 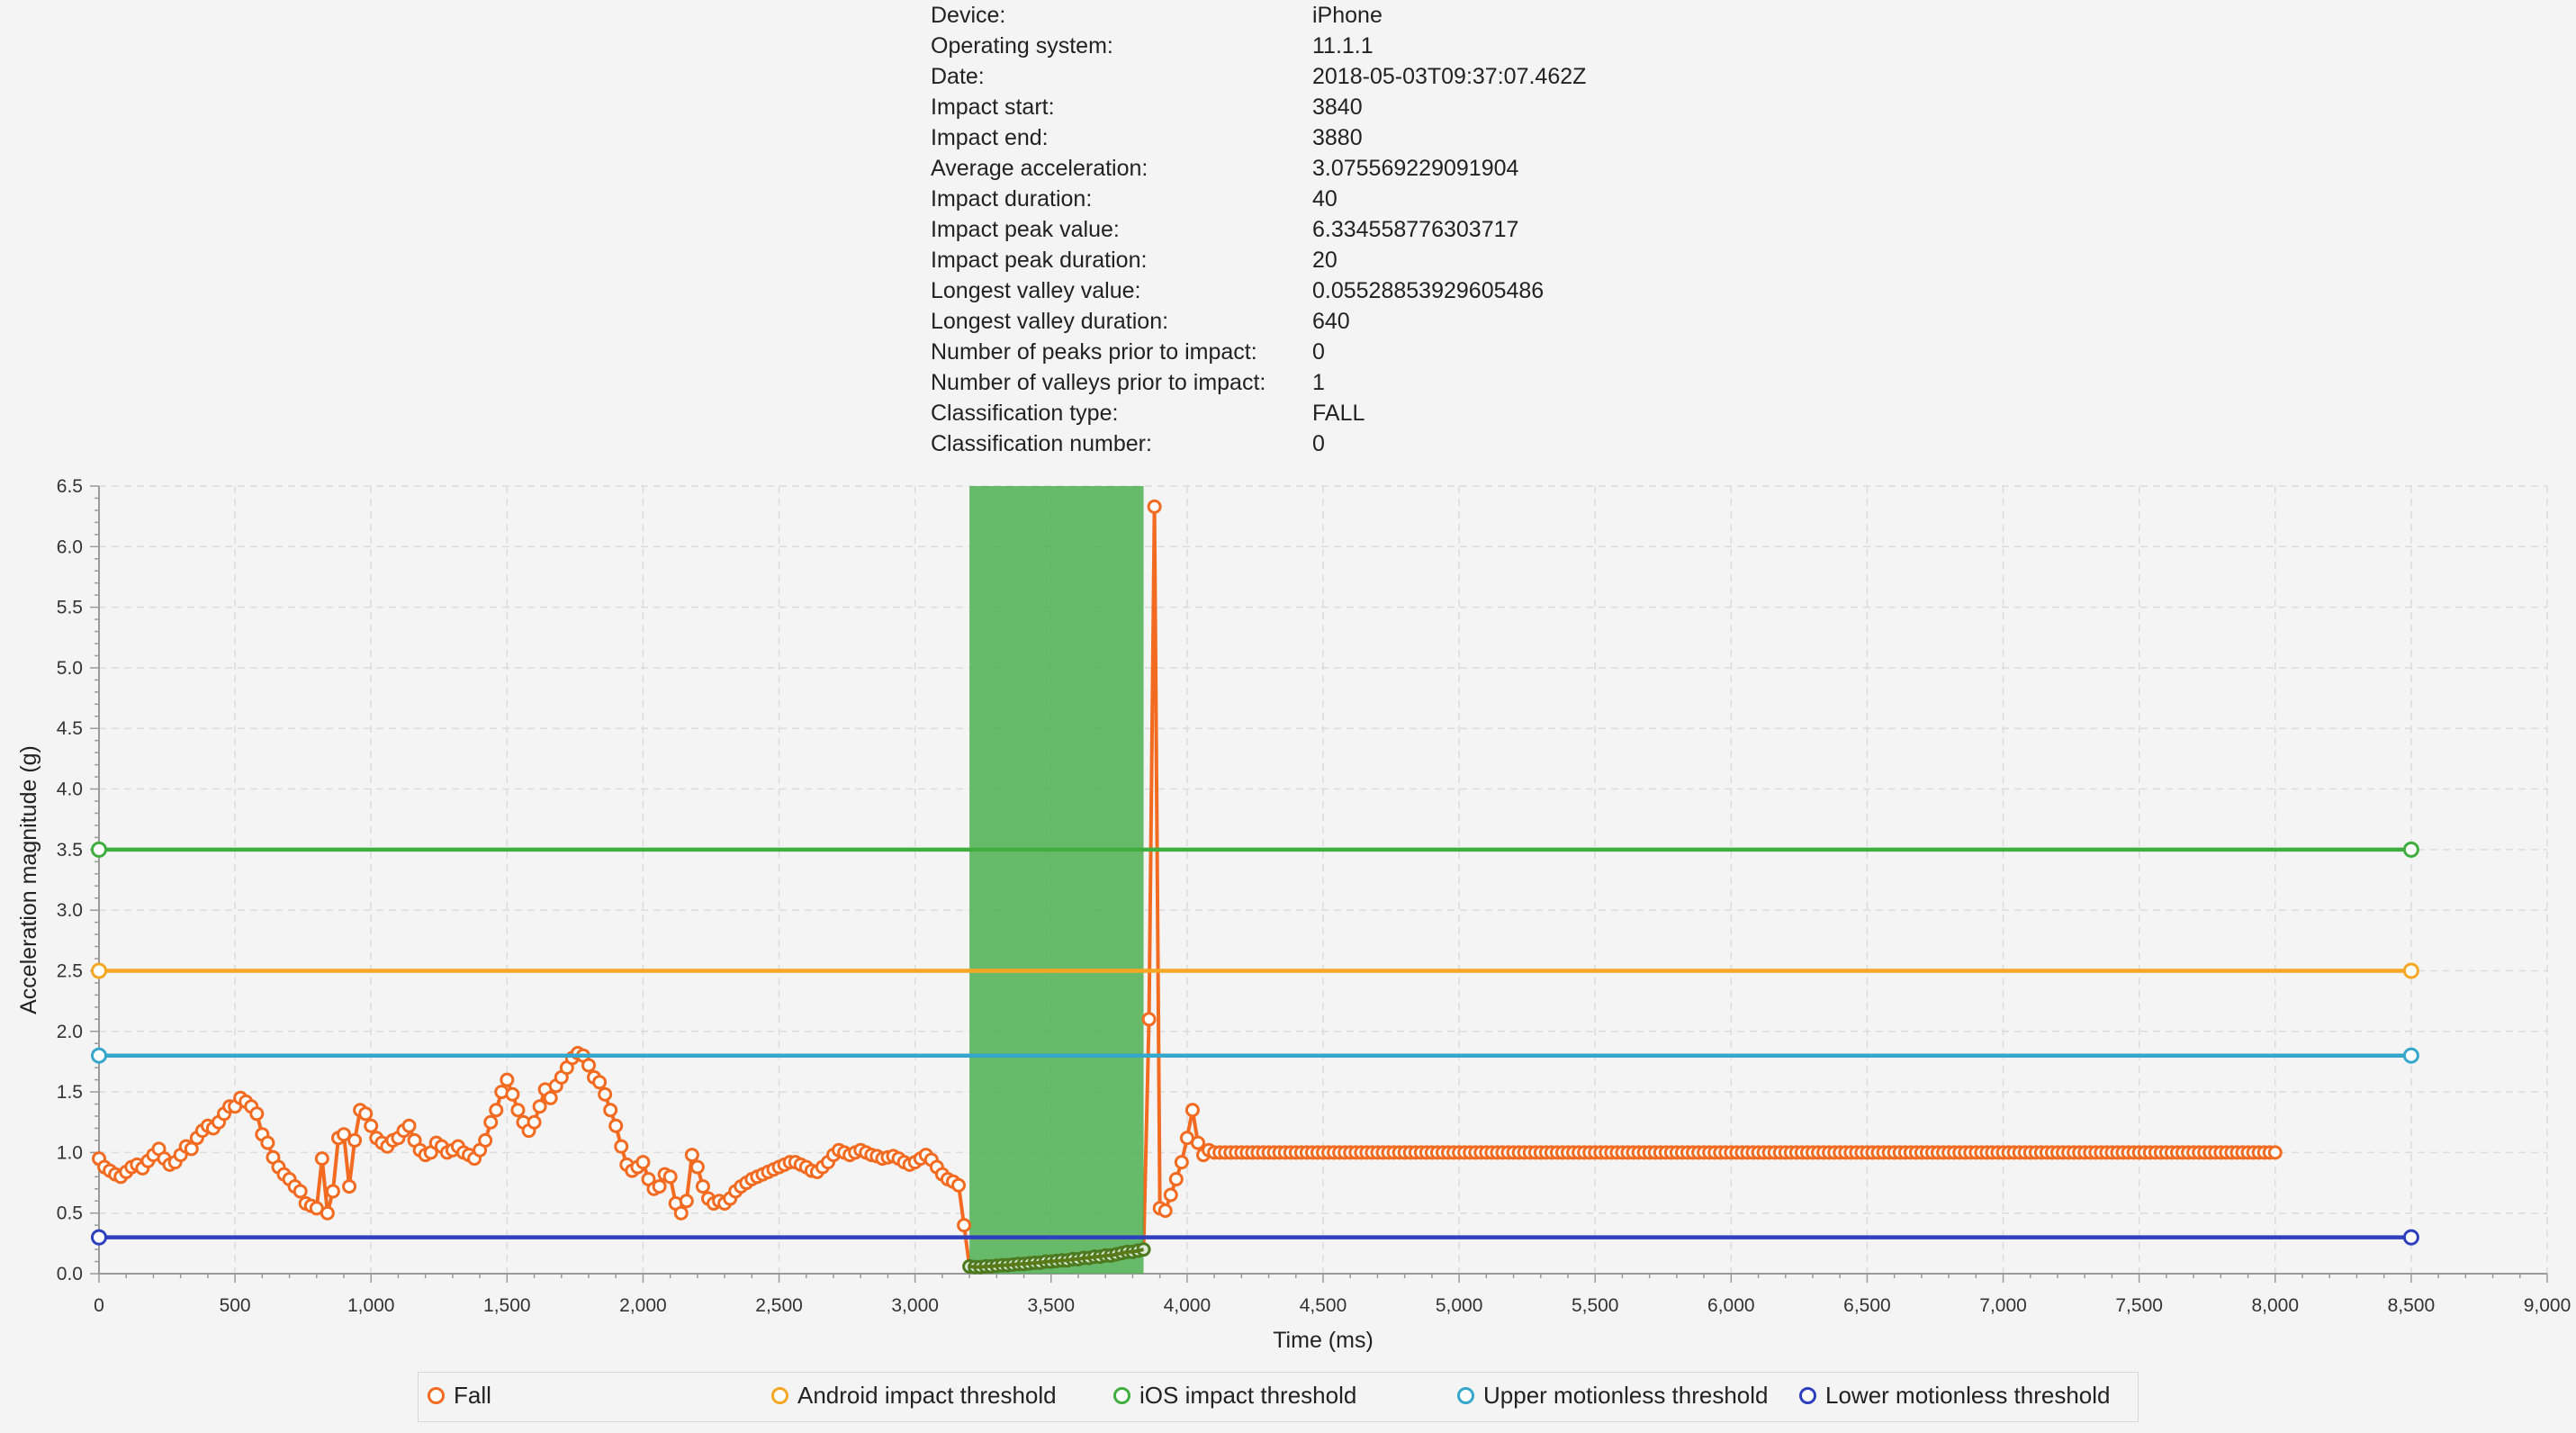 What do you see at coordinates (1331, 321) in the screenshot?
I see `info-value: 640` at bounding box center [1331, 321].